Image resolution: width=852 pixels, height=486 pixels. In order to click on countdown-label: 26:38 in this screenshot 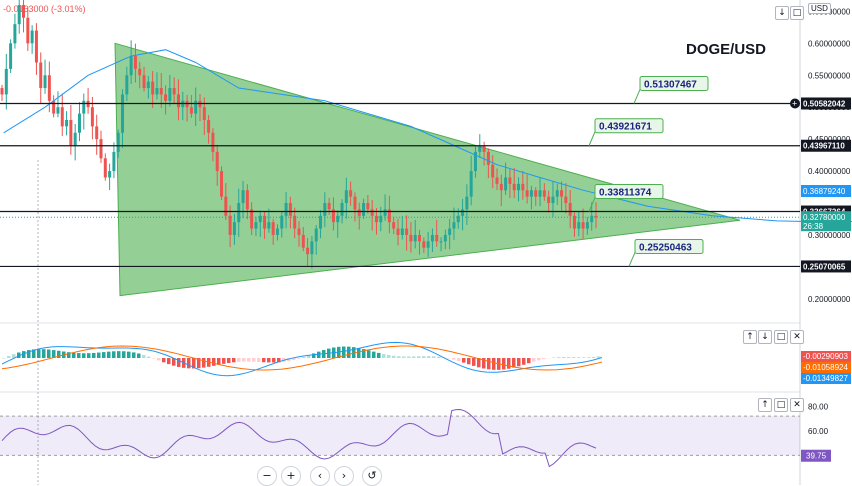, I will do `click(813, 226)`.